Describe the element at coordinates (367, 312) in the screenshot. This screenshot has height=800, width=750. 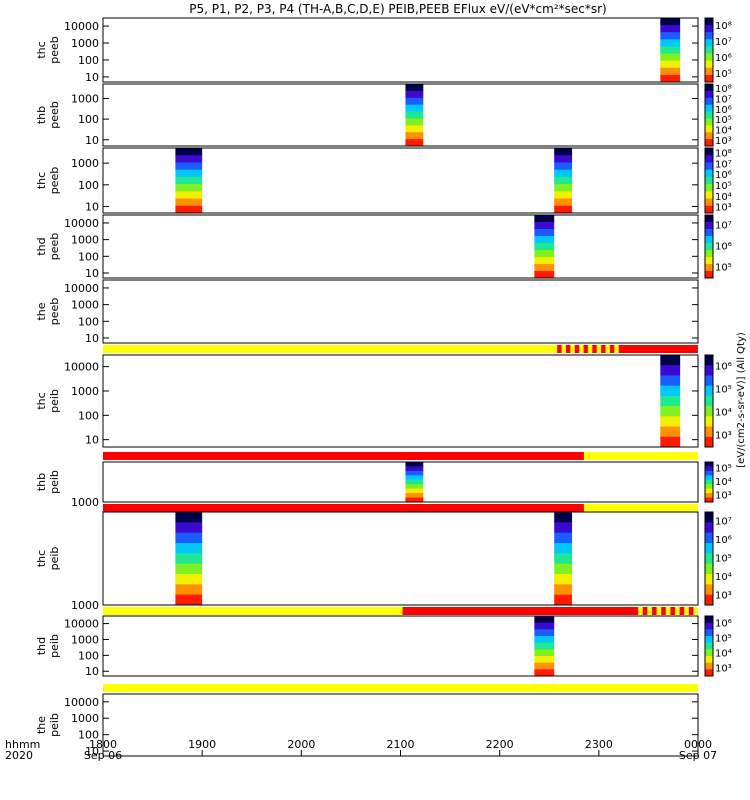
I see `panel-the-peeb: 10 100 1000 10000 the peeb` at that location.